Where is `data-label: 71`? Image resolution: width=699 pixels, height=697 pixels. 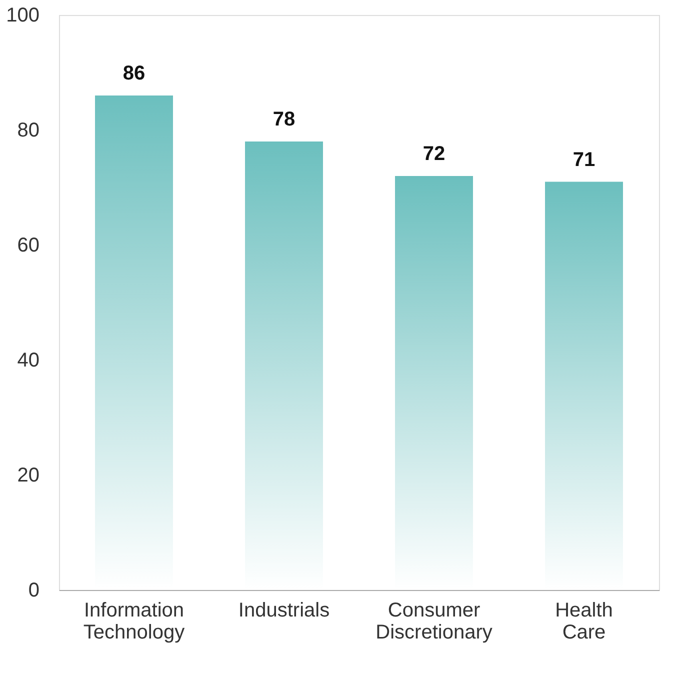
data-label: 71 is located at coordinates (584, 159).